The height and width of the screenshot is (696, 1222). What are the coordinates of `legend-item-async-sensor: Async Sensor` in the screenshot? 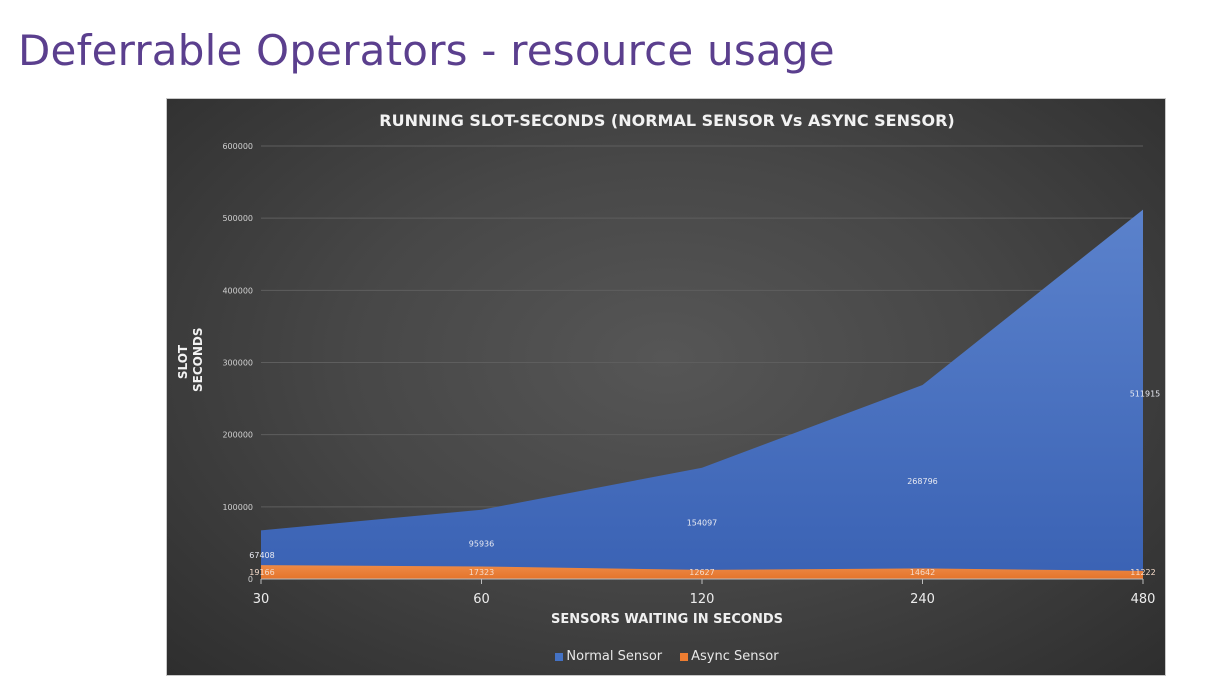 It's located at (729, 656).